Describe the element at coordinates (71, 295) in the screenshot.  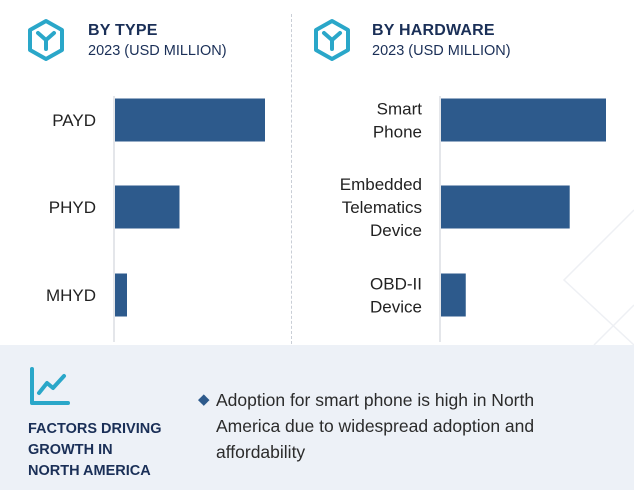
I see `category-label: MHYD` at that location.